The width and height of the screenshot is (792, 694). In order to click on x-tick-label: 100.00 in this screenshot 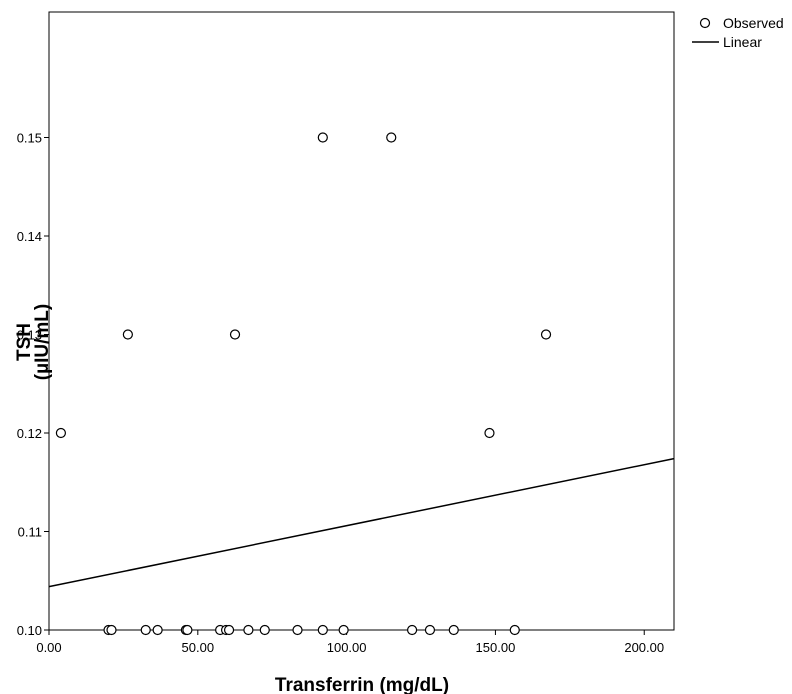, I will do `click(347, 647)`.